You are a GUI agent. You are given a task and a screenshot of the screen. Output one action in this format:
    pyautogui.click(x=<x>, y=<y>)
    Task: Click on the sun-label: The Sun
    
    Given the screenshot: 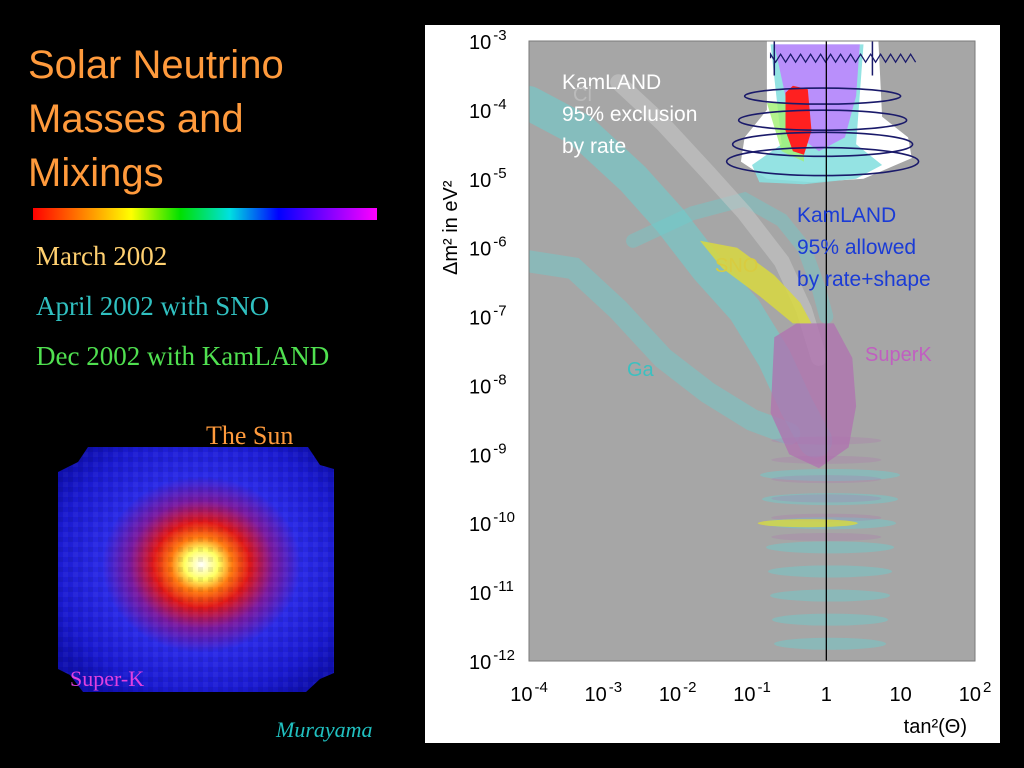 What is the action you would take?
    pyautogui.click(x=250, y=435)
    